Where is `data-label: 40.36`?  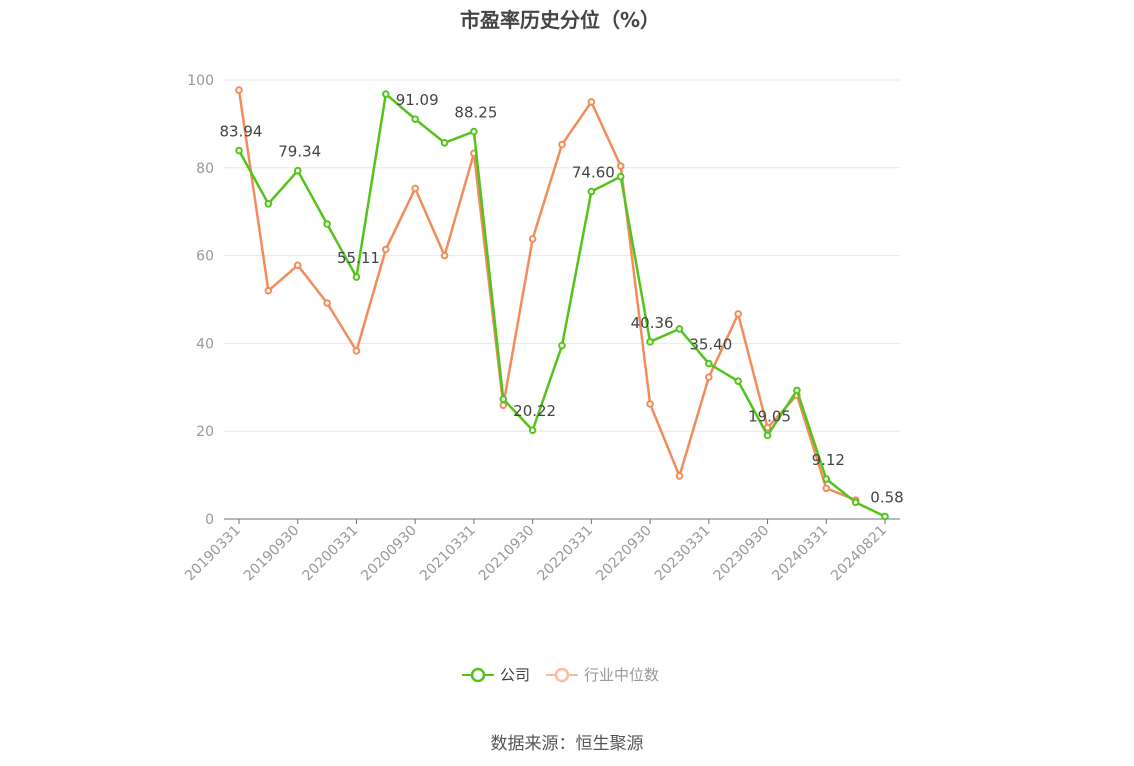 data-label: 40.36 is located at coordinates (652, 323).